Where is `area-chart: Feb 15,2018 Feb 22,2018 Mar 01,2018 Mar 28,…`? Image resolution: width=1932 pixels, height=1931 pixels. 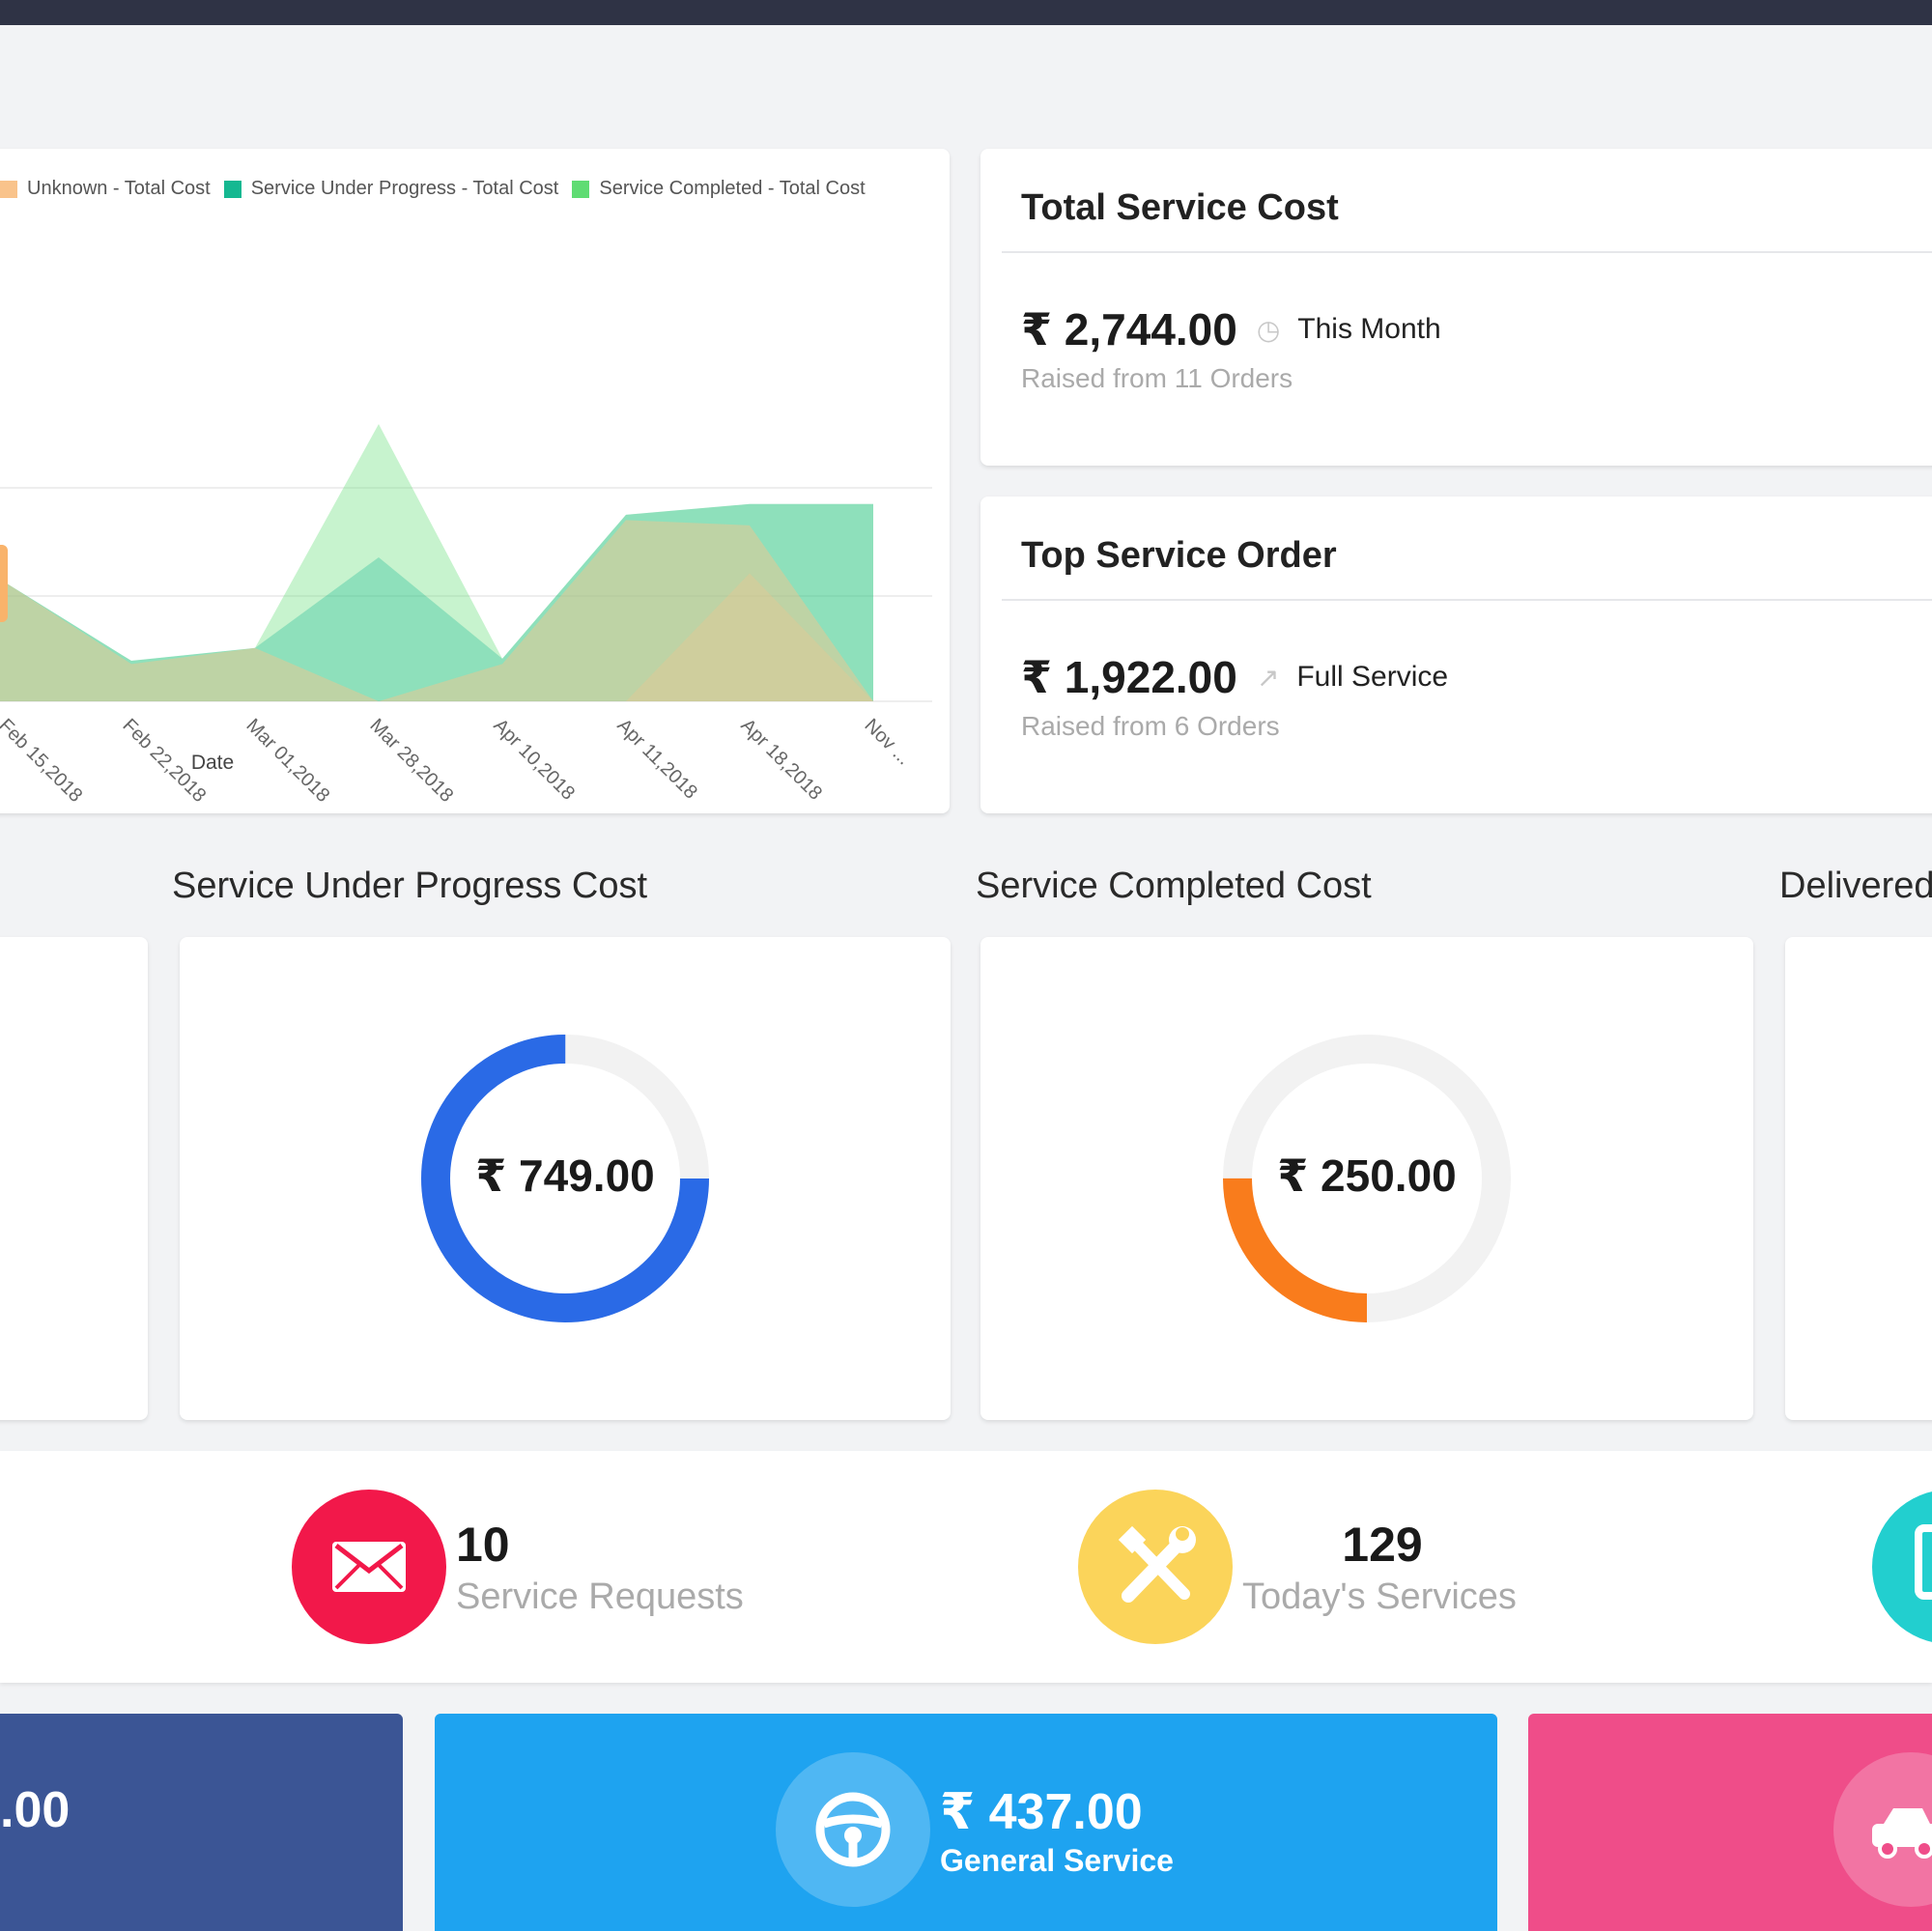
area-chart: Feb 15,2018 Feb 22,2018 Mar 01,2018 Mar 28,… is located at coordinates (466, 615).